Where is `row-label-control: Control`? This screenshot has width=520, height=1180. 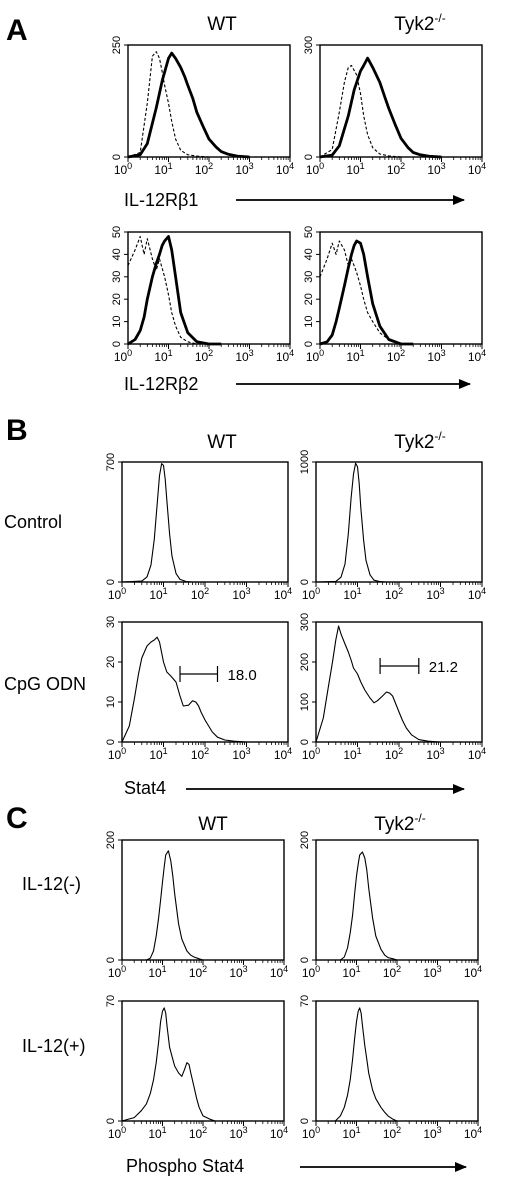 row-label-control: Control is located at coordinates (33, 522).